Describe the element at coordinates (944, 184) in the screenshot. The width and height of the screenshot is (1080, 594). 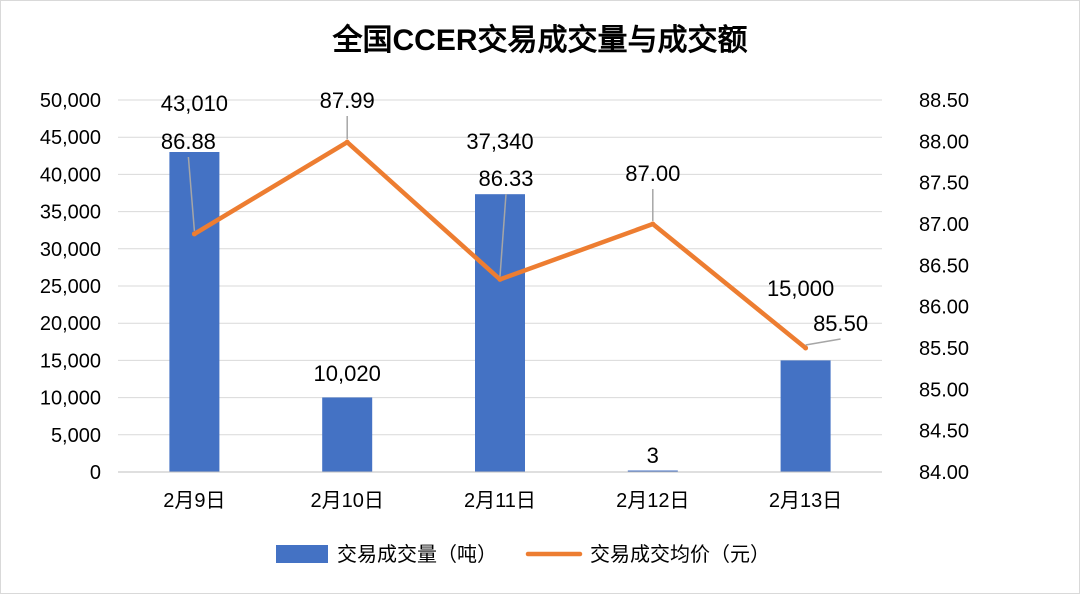
I see `right-tick-label: 87.50` at that location.